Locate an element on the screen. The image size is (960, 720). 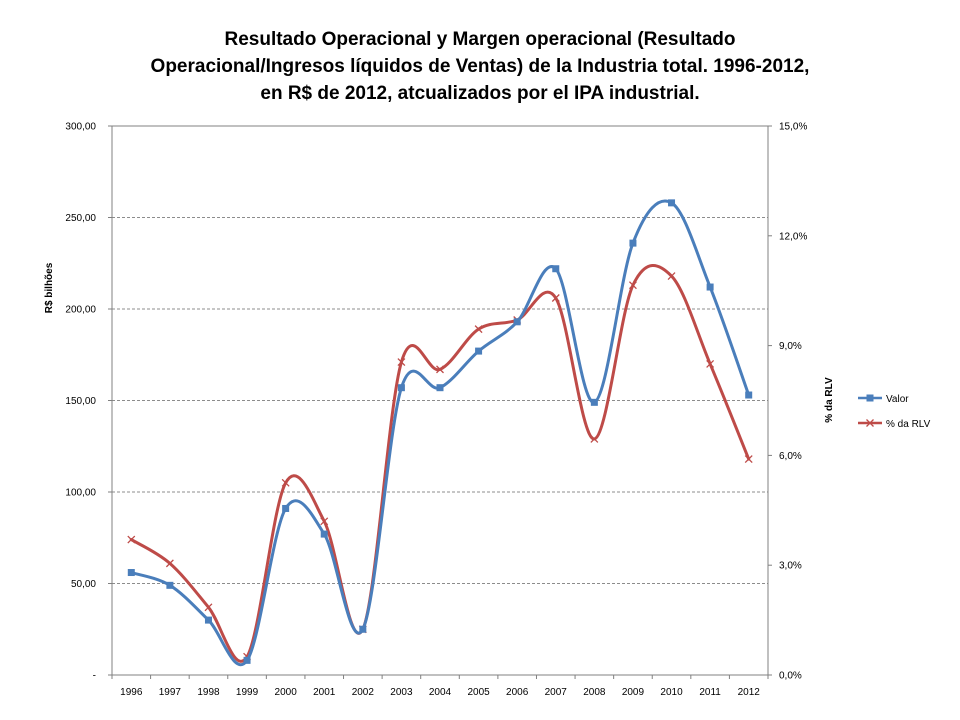
x-tick-label: 1999 is located at coordinates (247, 692).